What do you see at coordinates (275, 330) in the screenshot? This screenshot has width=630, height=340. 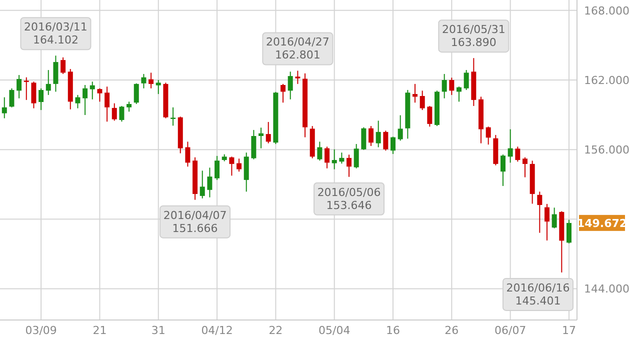 I see `x-tick-label: 22` at bounding box center [275, 330].